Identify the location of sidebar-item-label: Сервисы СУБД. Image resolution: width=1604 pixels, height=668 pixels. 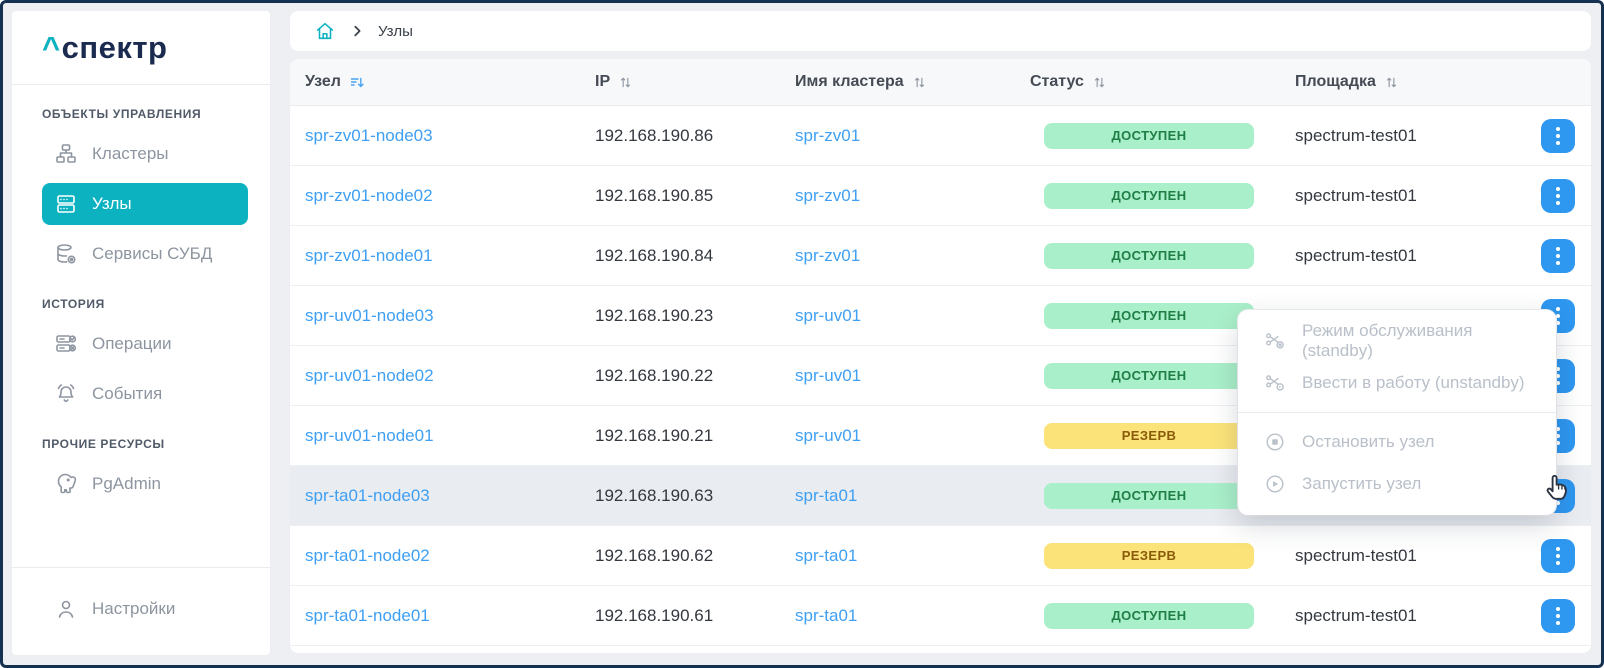
(152, 253).